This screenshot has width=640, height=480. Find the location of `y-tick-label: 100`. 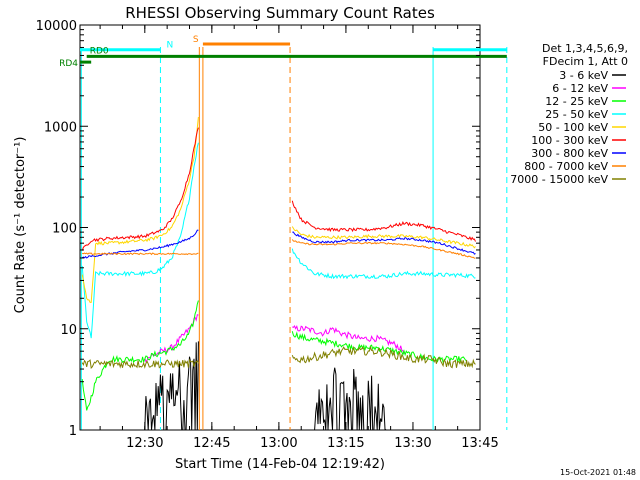

y-tick-label: 100 is located at coordinates (64, 229).